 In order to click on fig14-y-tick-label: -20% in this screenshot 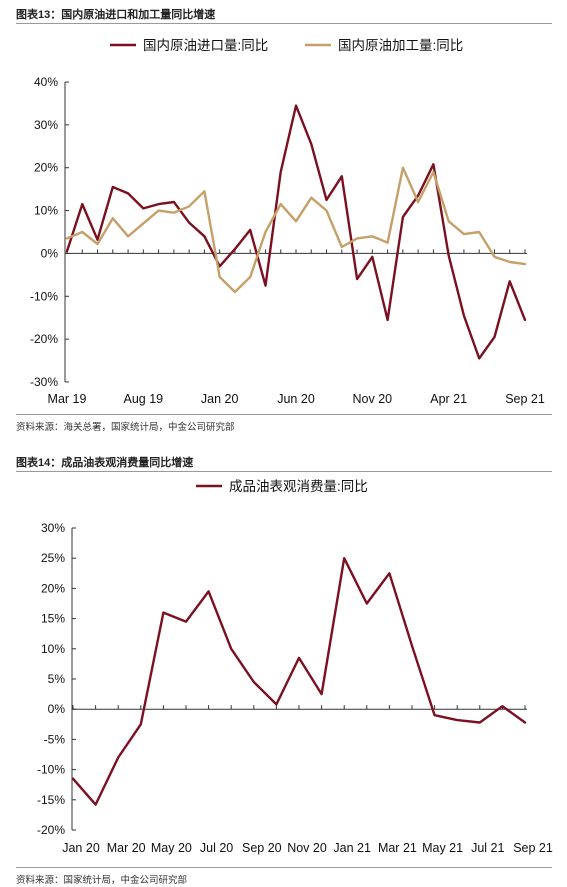, I will do `click(51, 830)`.